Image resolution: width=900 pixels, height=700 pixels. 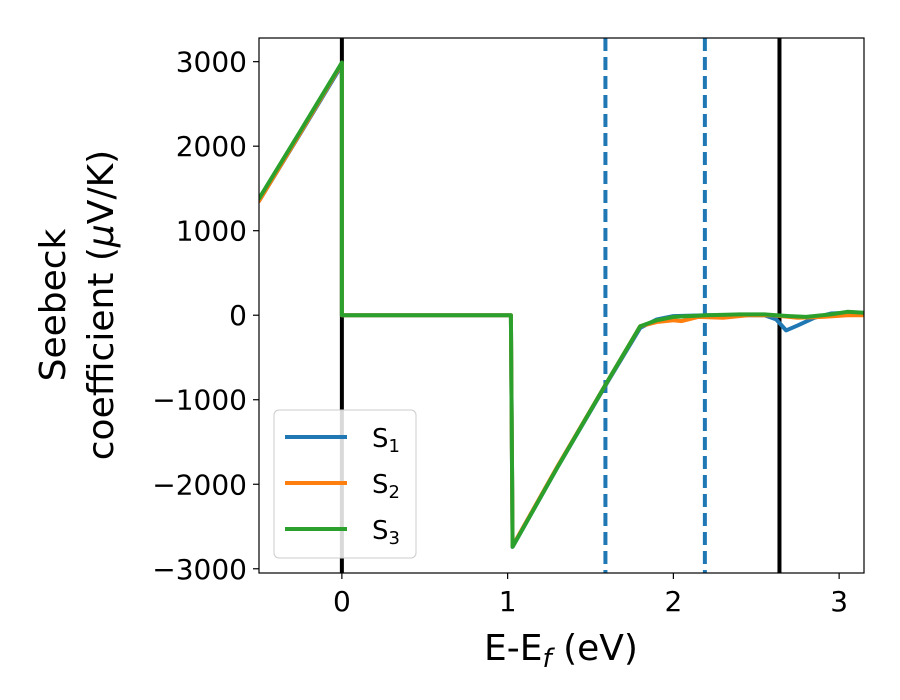 What do you see at coordinates (508, 601) in the screenshot?
I see `x-tick-label: 1` at bounding box center [508, 601].